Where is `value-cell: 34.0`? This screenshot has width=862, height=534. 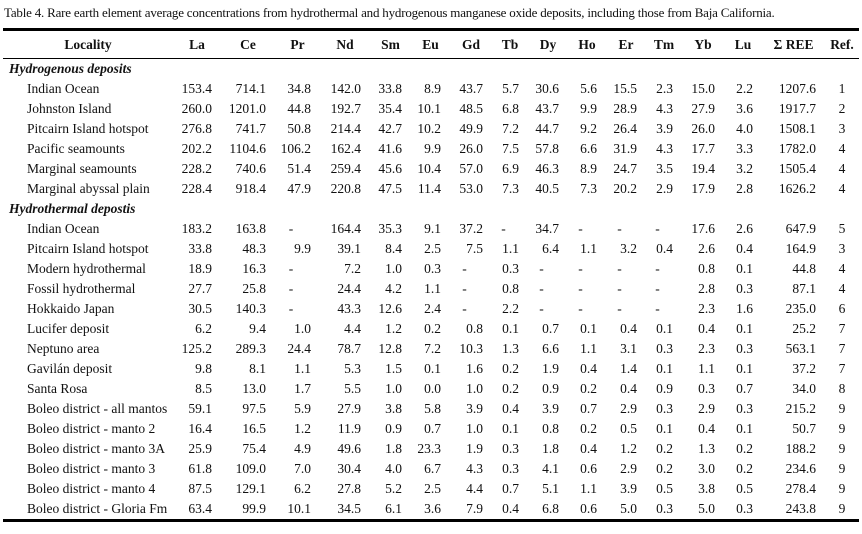 value-cell: 34.0 is located at coordinates (804, 388).